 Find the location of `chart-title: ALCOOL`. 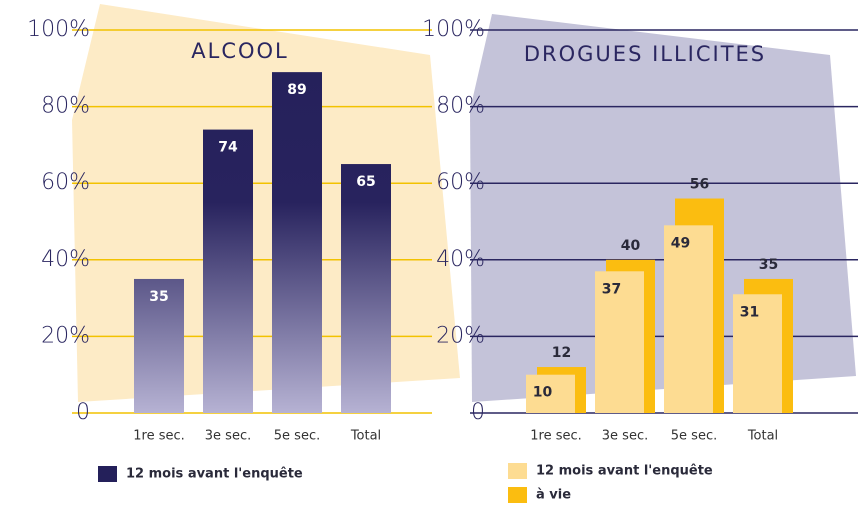

chart-title: ALCOOL is located at coordinates (240, 51).